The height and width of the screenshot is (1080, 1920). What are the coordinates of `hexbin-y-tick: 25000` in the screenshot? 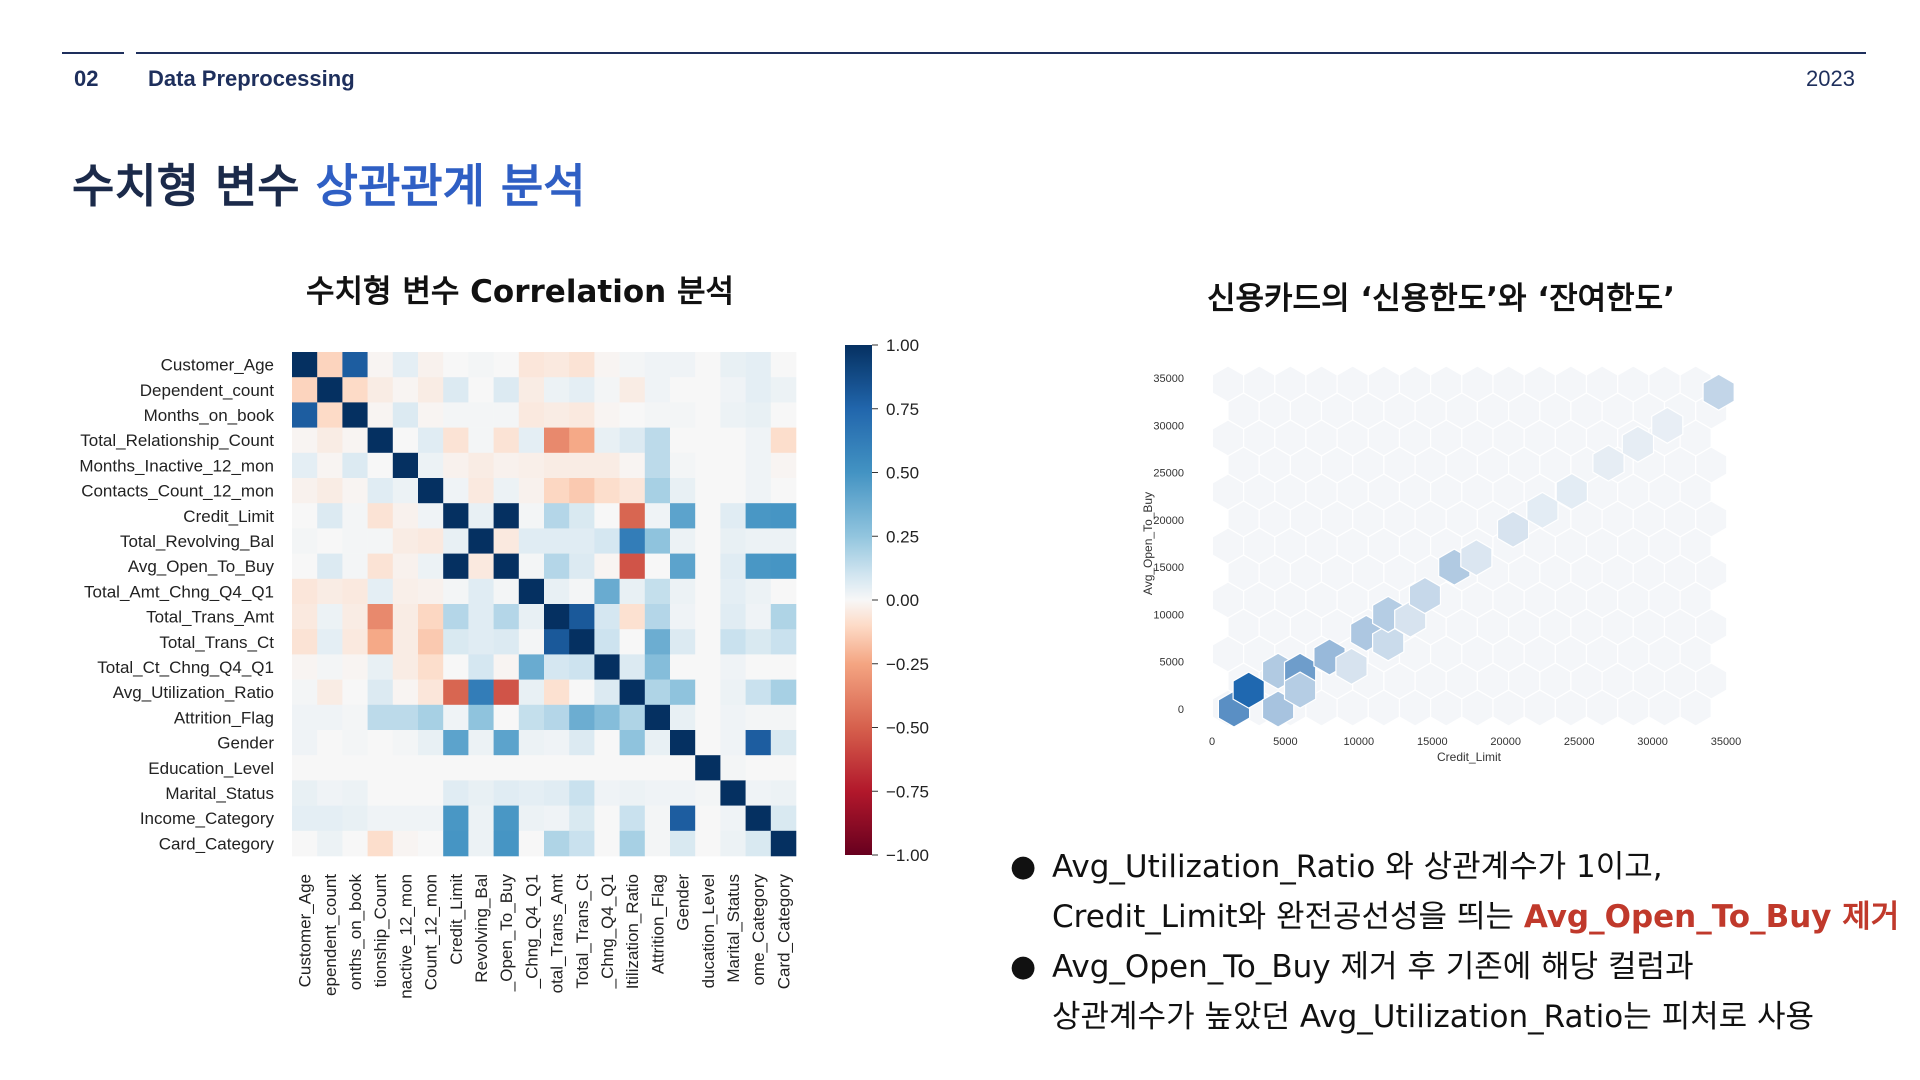 It's located at (1168, 474).